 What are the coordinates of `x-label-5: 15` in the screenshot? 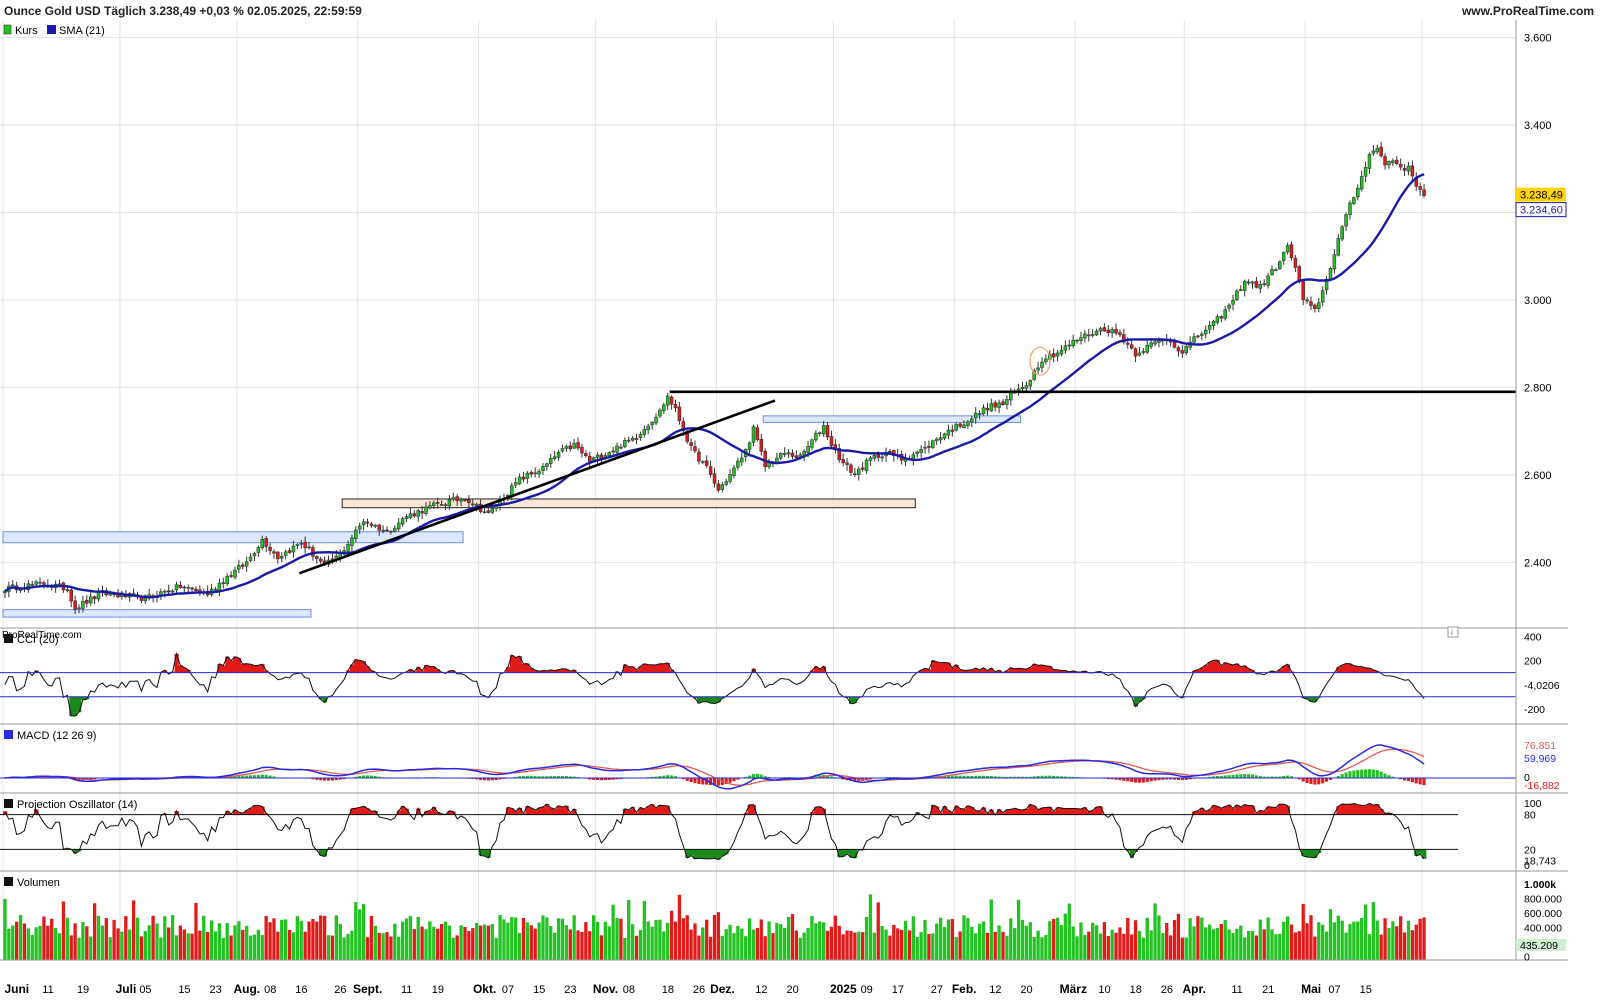 It's located at (184, 990).